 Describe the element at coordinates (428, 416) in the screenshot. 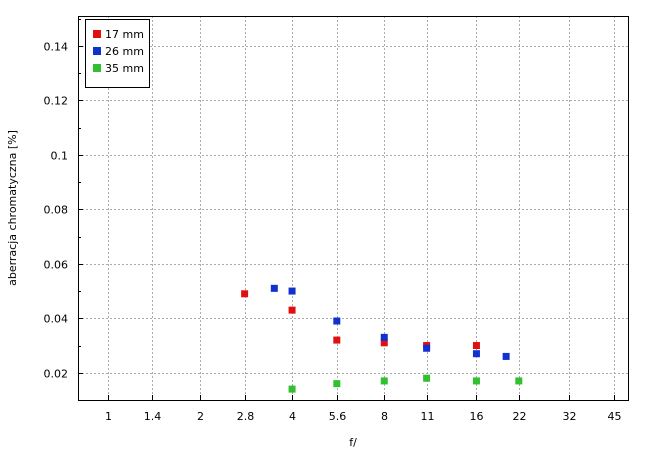

I see `x-tick-label: 11` at that location.